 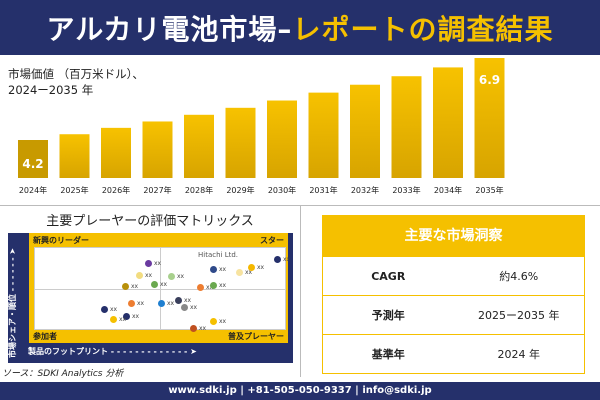 What do you see at coordinates (33, 190) in the screenshot?
I see `x-tick-label: 2024年` at bounding box center [33, 190].